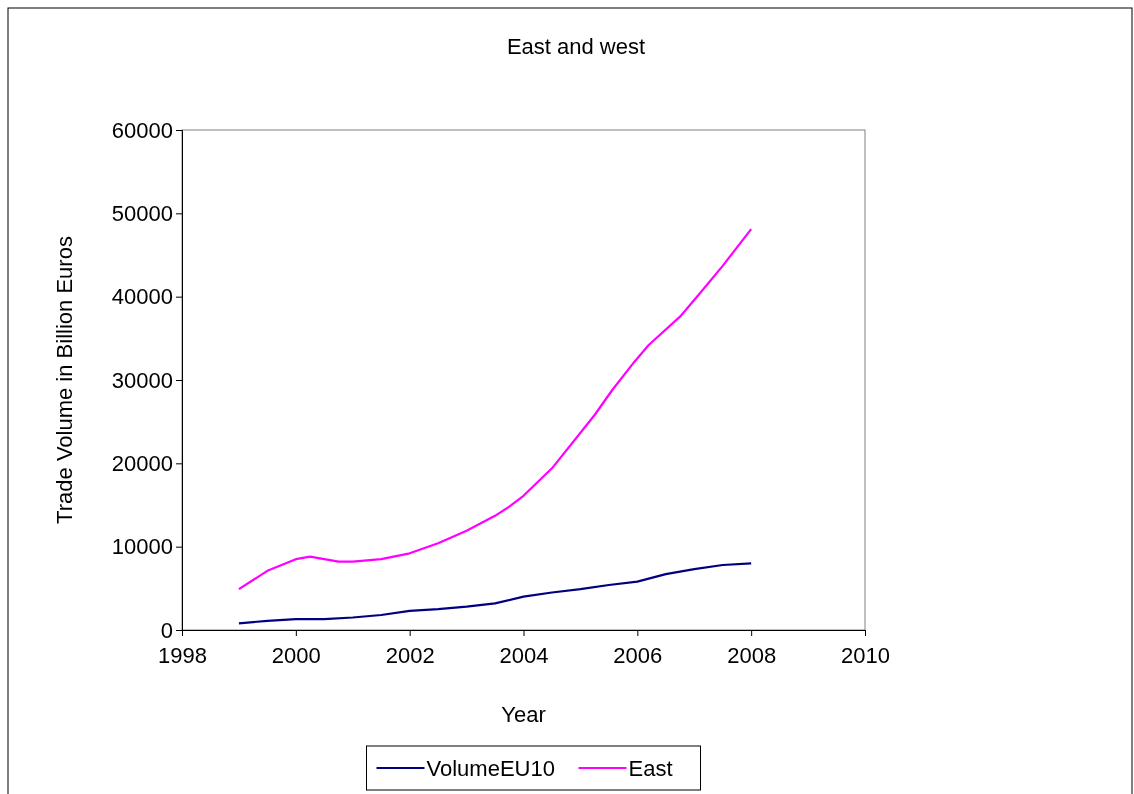  What do you see at coordinates (752, 656) in the screenshot?
I see `x-tick-label: 2008` at bounding box center [752, 656].